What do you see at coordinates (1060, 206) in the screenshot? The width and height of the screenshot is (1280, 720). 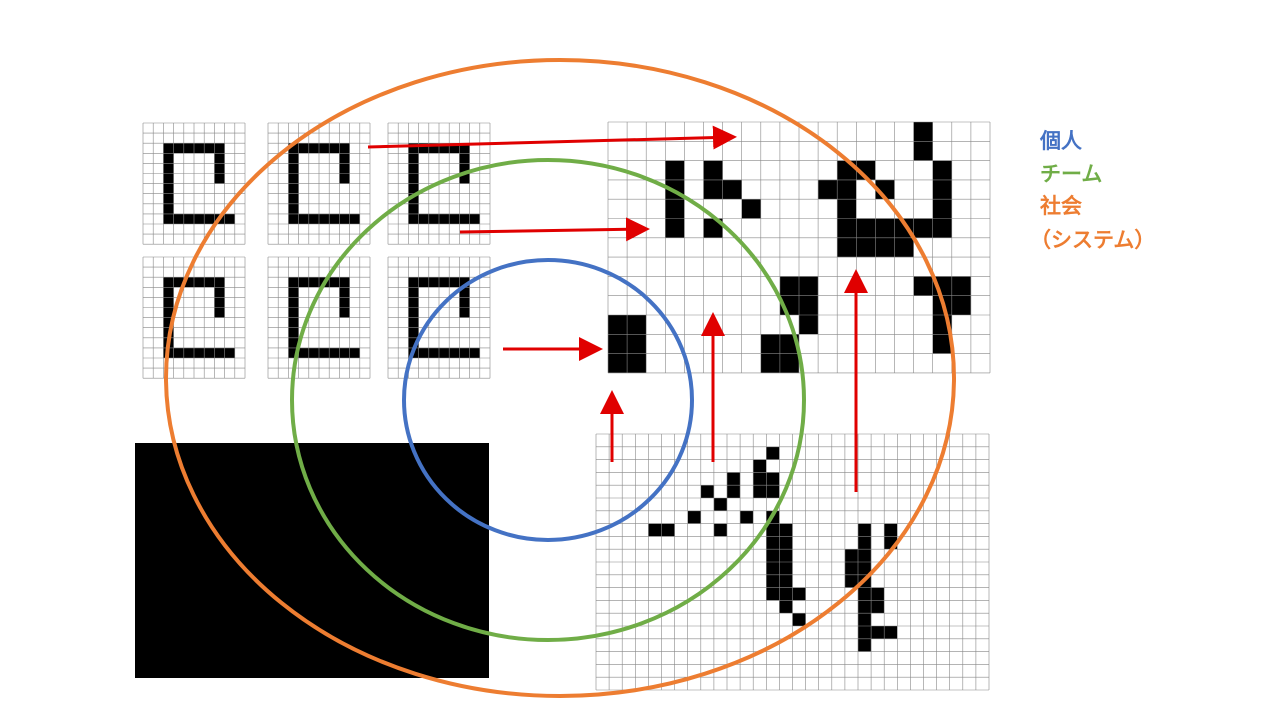 I see `legend-society: 社会` at bounding box center [1060, 206].